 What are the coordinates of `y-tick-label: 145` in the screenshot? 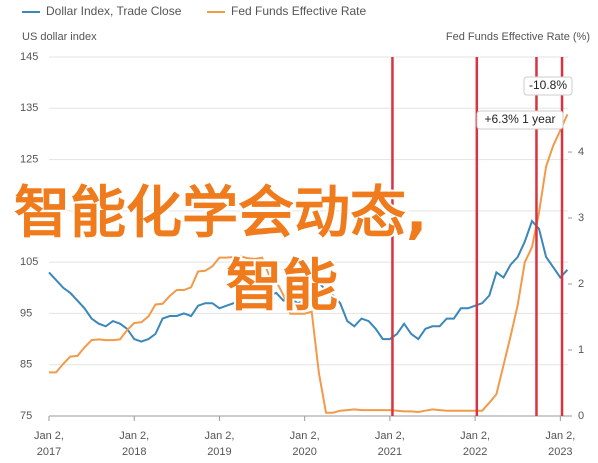 It's located at (29, 57).